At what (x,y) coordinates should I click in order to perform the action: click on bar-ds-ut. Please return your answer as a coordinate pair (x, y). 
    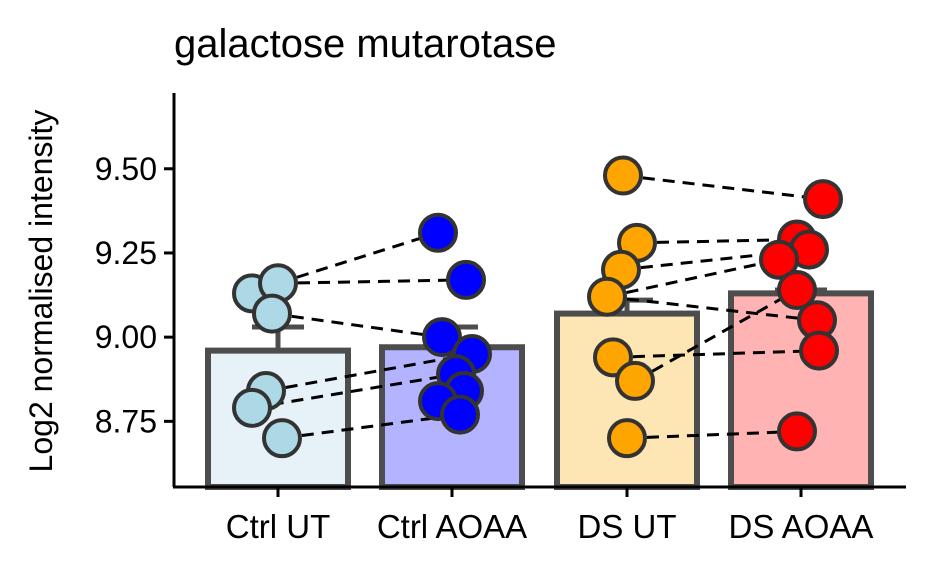
    Looking at the image, I should click on (627, 400).